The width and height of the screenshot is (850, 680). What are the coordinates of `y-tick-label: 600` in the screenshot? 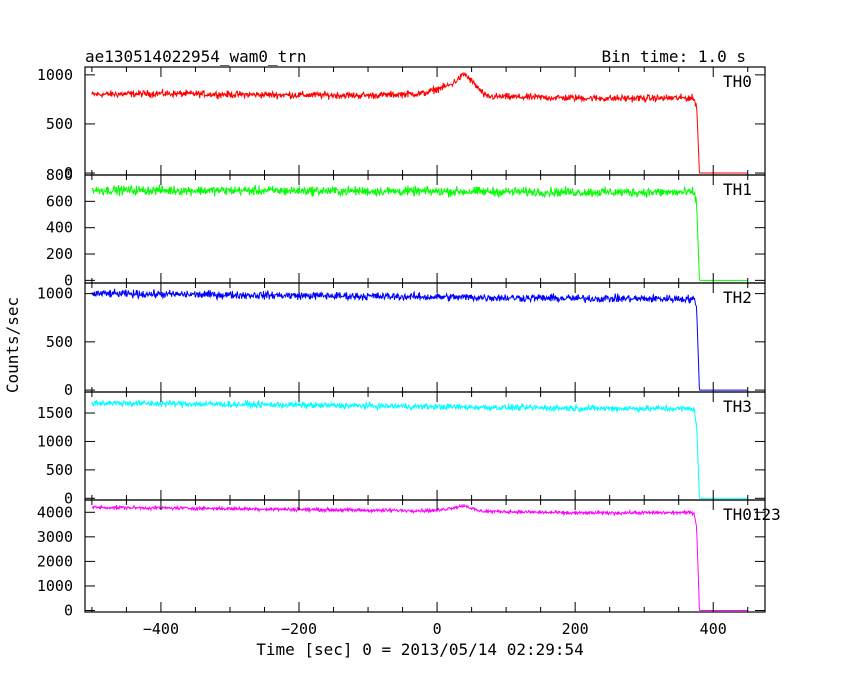 It's located at (59, 201).